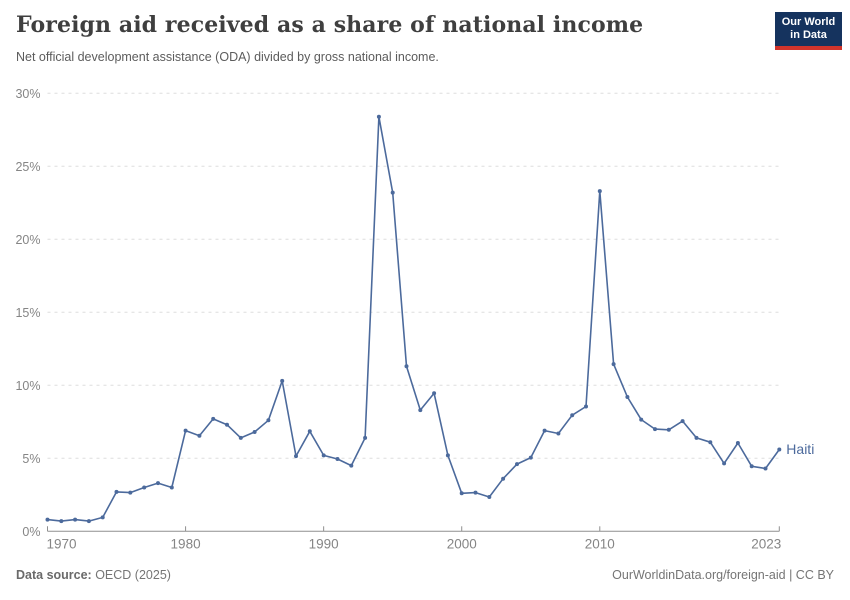 This screenshot has height=600, width=850. I want to click on y-tick-label-20pct: 20%, so click(27, 240).